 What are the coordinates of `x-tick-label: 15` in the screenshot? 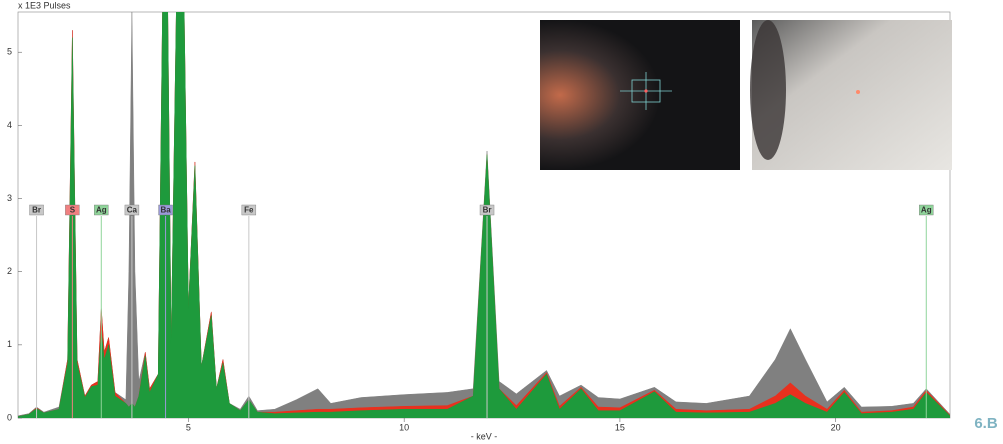 It's located at (620, 427).